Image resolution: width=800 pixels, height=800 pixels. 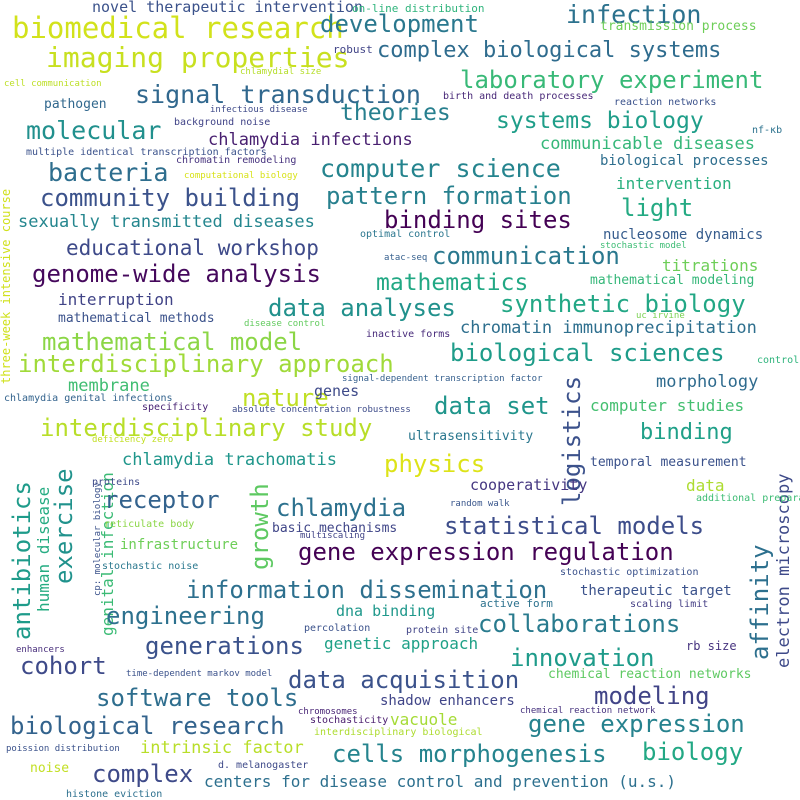 I want to click on word-novel-therapeutic-intervention: novel therapeutic intervention, so click(x=227, y=8).